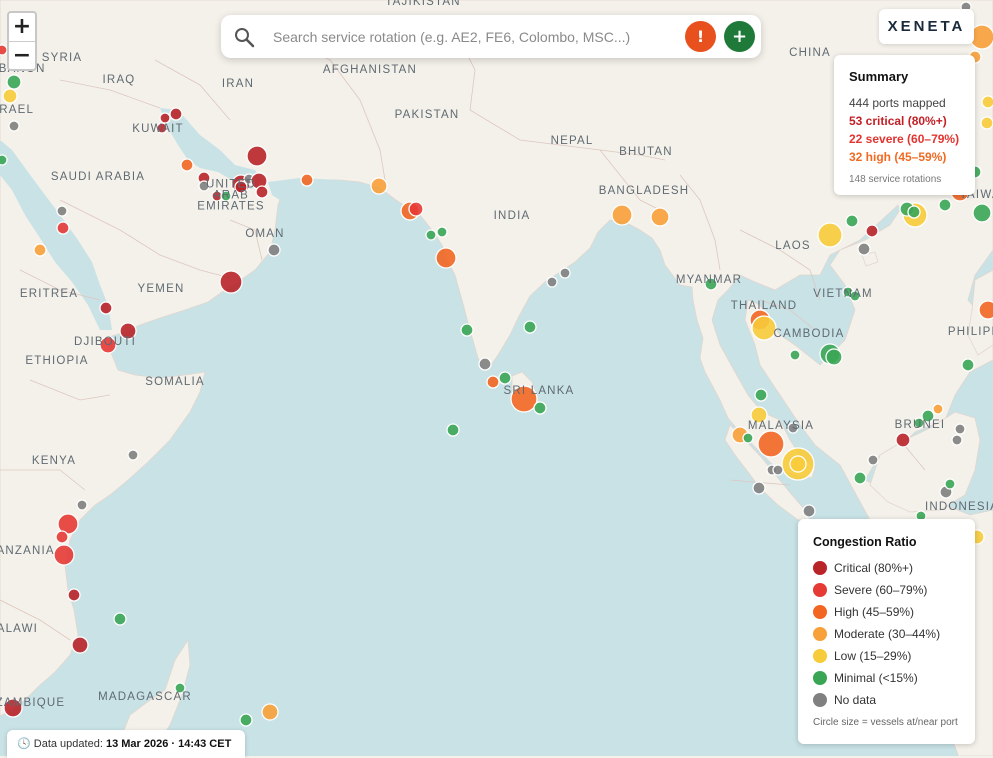 The width and height of the screenshot is (993, 758). What do you see at coordinates (873, 656) in the screenshot?
I see `legend-label: Low (15–29%)` at bounding box center [873, 656].